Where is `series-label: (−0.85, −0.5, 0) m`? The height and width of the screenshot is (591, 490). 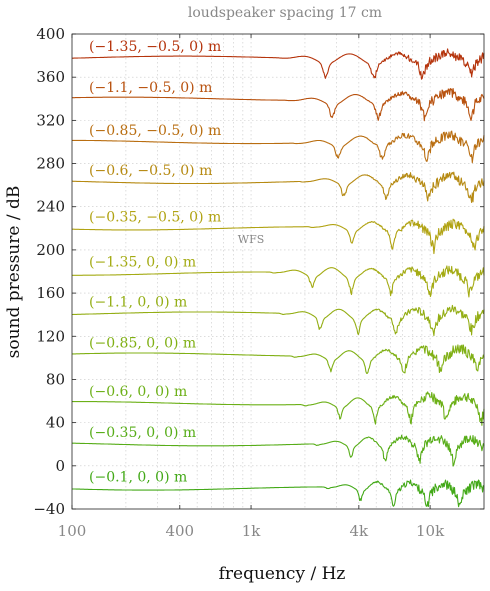
series-label: (−0.85, −0.5, 0) m is located at coordinates (155, 131).